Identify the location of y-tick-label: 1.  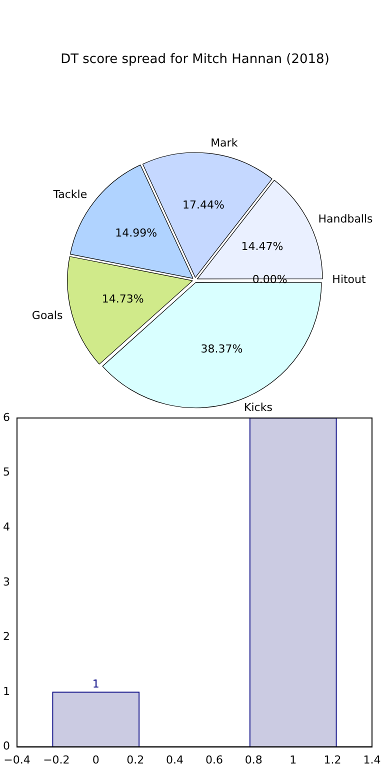
(6, 691).